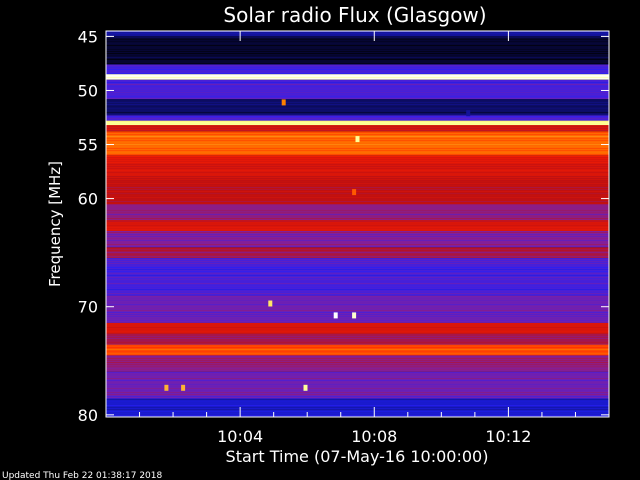 This screenshot has width=640, height=480. Describe the element at coordinates (88, 199) in the screenshot. I see `y-tick-label: 60` at that location.